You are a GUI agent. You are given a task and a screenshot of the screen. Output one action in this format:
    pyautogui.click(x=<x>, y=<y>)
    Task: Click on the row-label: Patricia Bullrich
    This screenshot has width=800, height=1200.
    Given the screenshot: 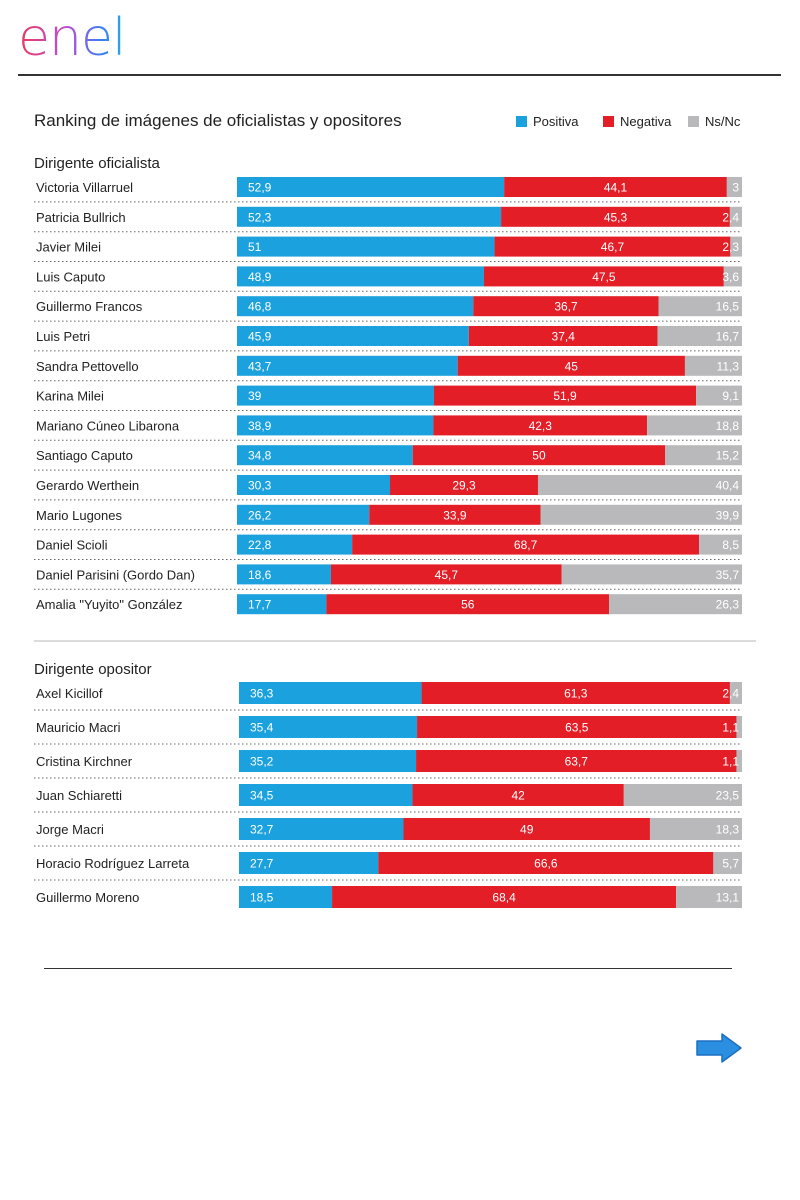 What is the action you would take?
    pyautogui.click(x=81, y=217)
    